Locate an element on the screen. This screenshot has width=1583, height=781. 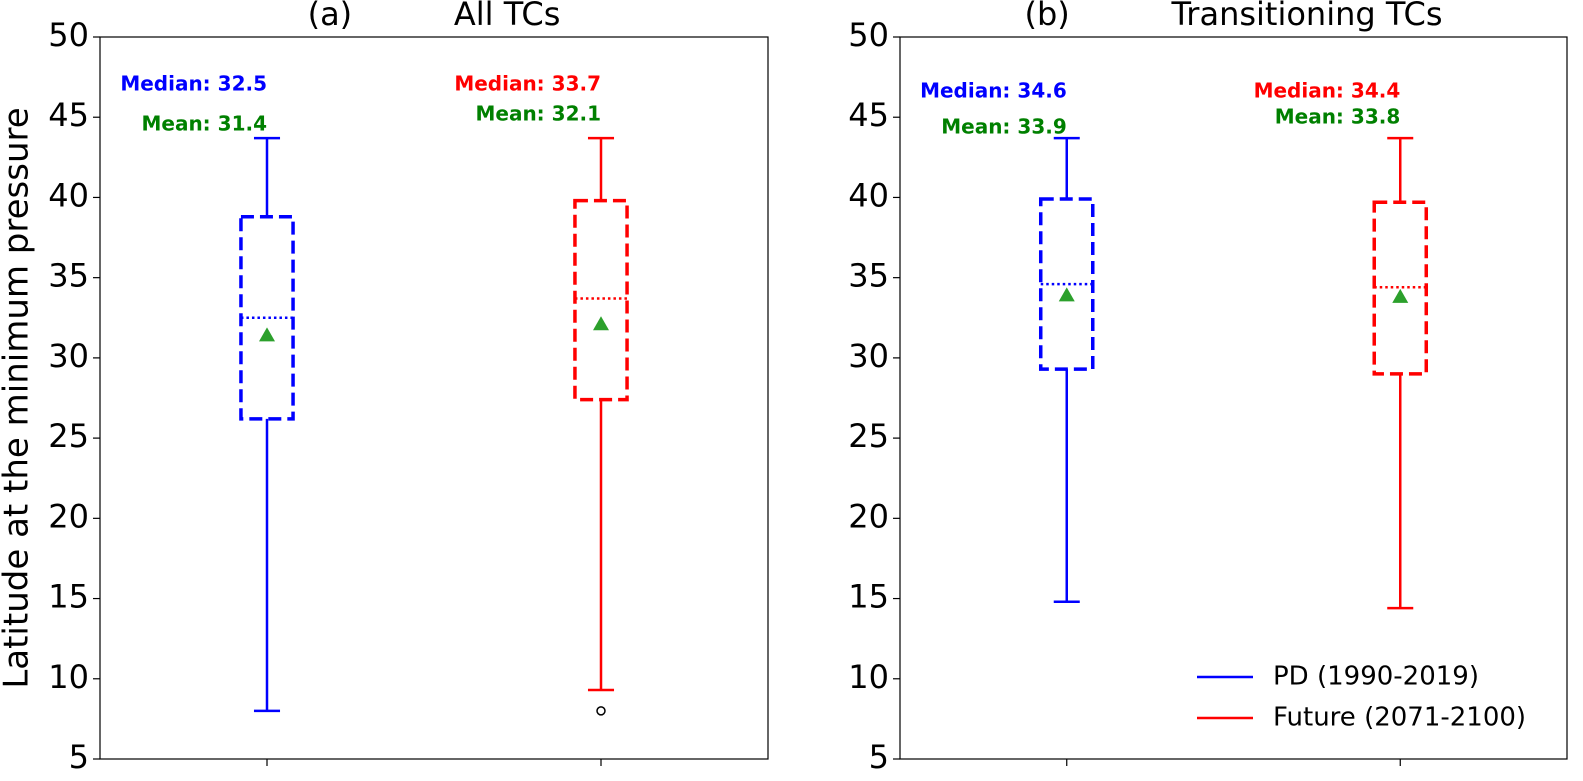
legend-label: Future (2071-2100) is located at coordinates (1399, 718).